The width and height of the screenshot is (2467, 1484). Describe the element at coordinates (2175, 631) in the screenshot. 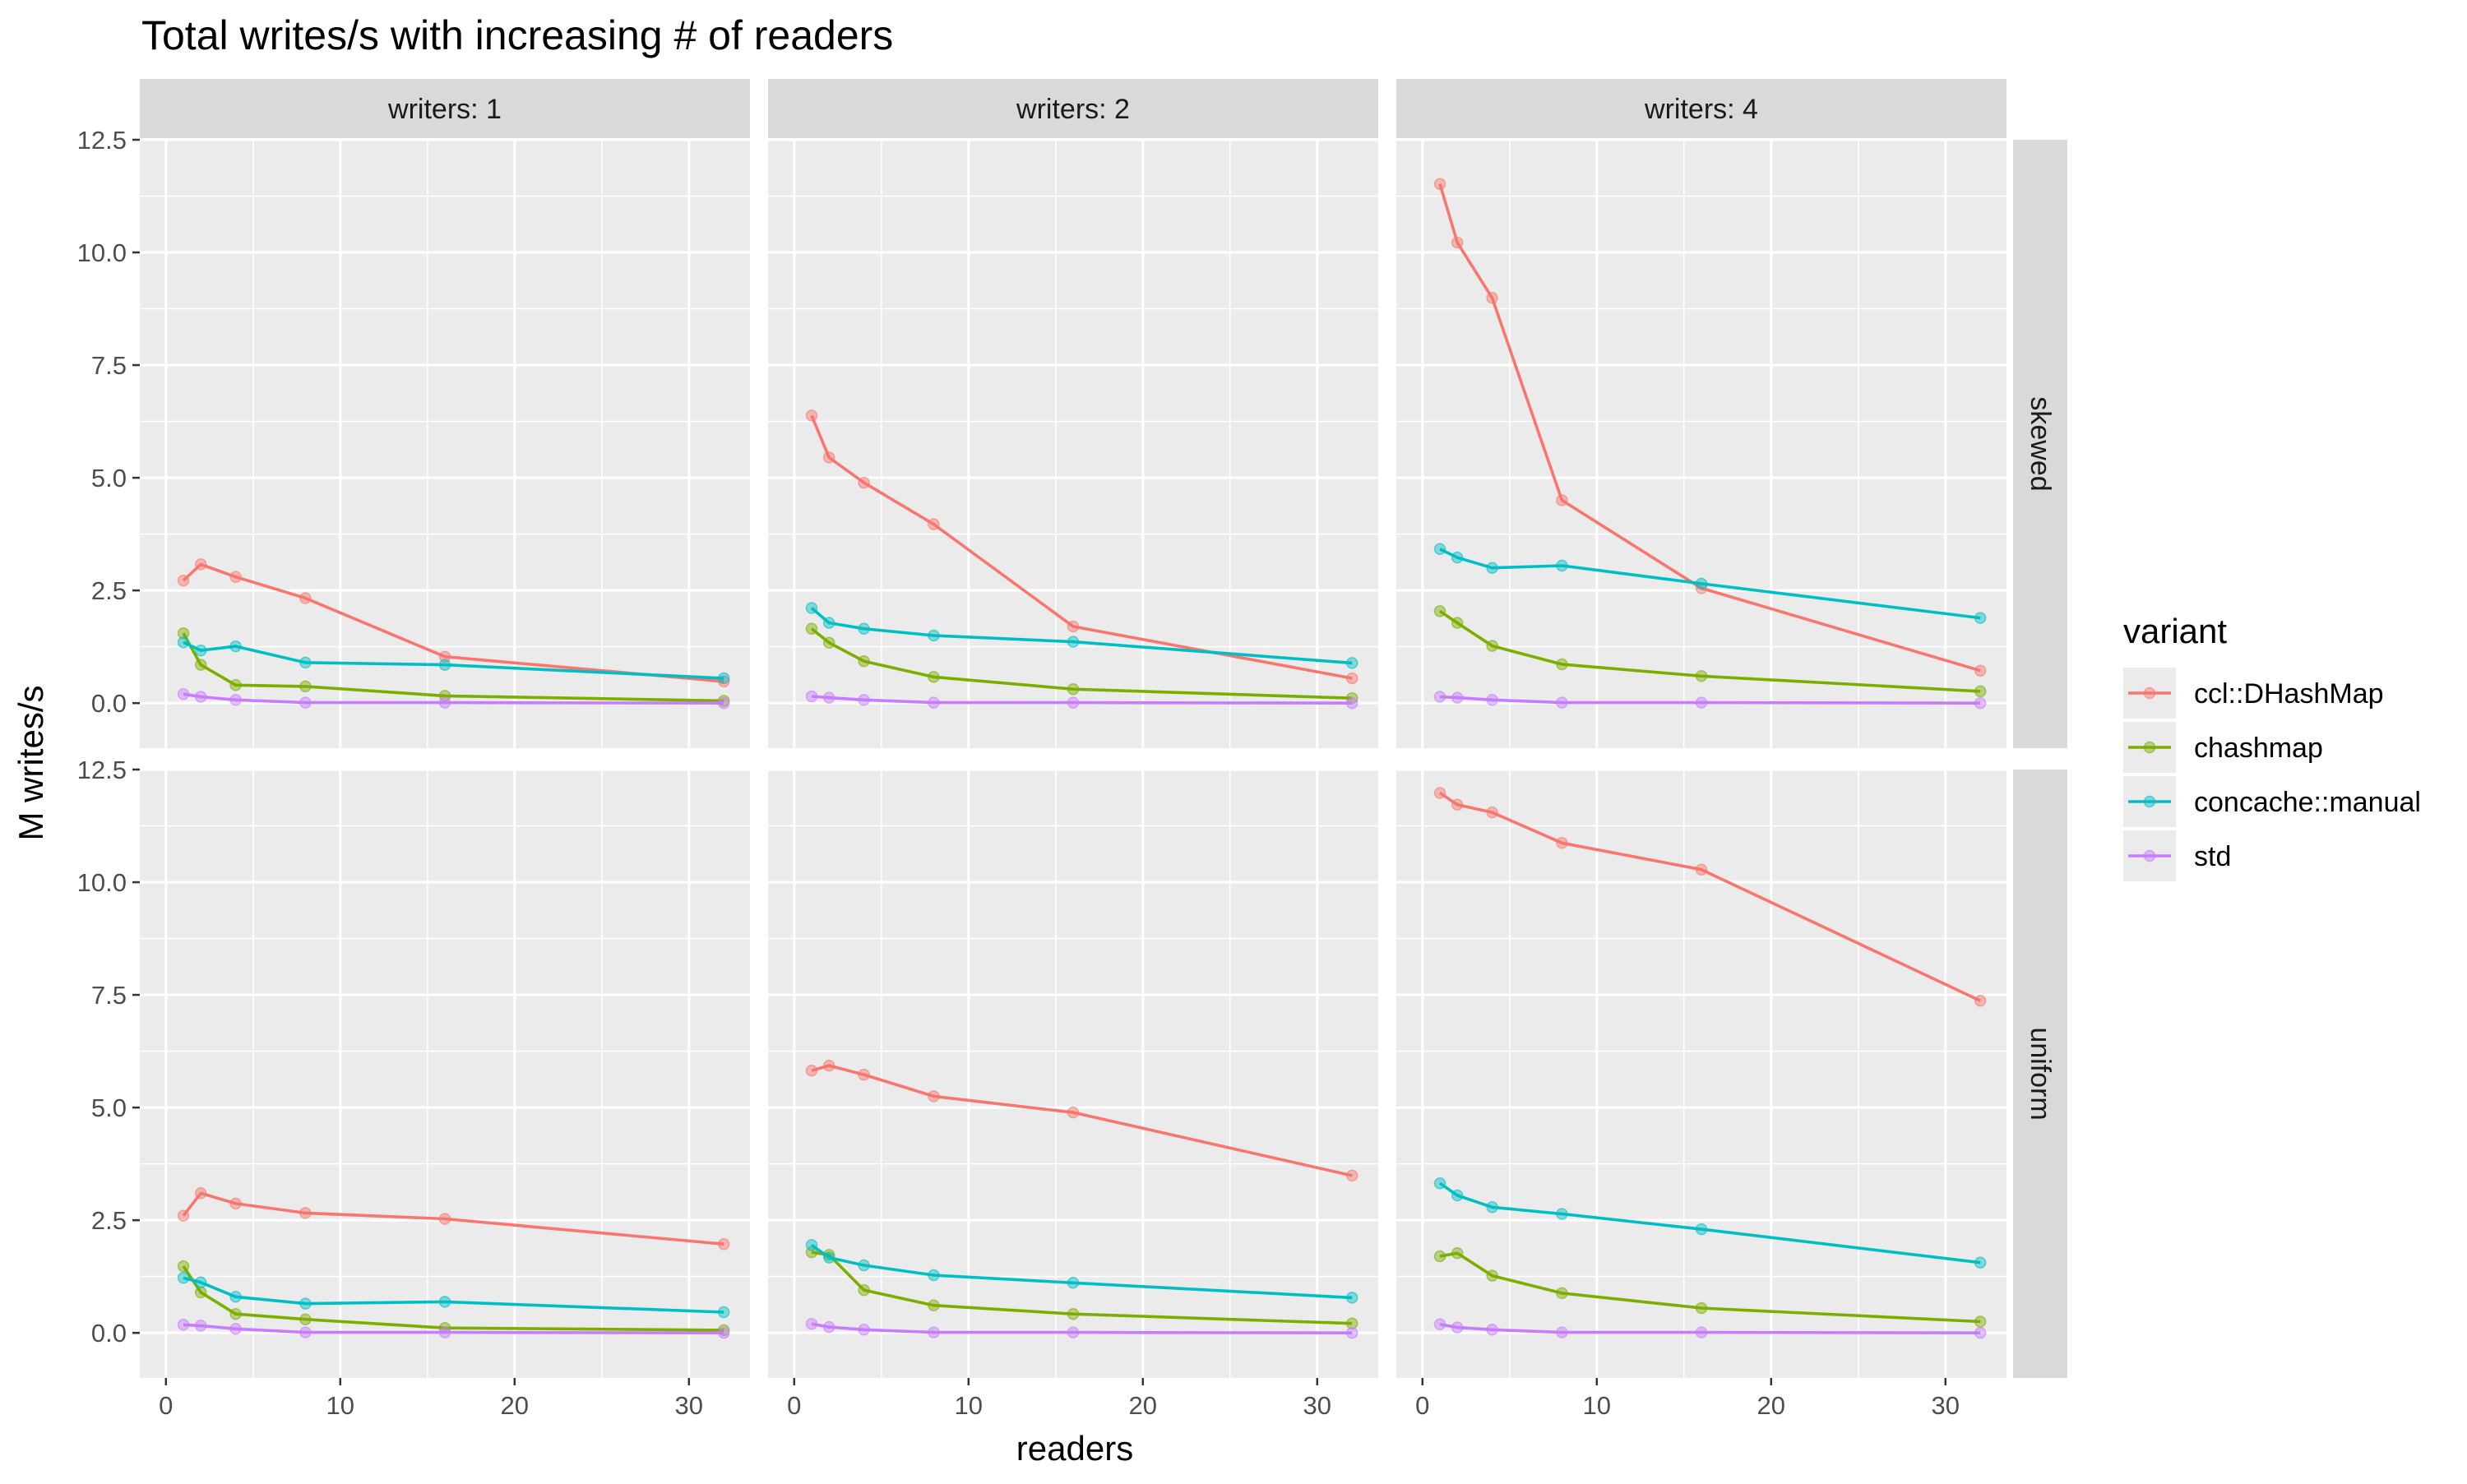

I see `legend-title: variant` at that location.